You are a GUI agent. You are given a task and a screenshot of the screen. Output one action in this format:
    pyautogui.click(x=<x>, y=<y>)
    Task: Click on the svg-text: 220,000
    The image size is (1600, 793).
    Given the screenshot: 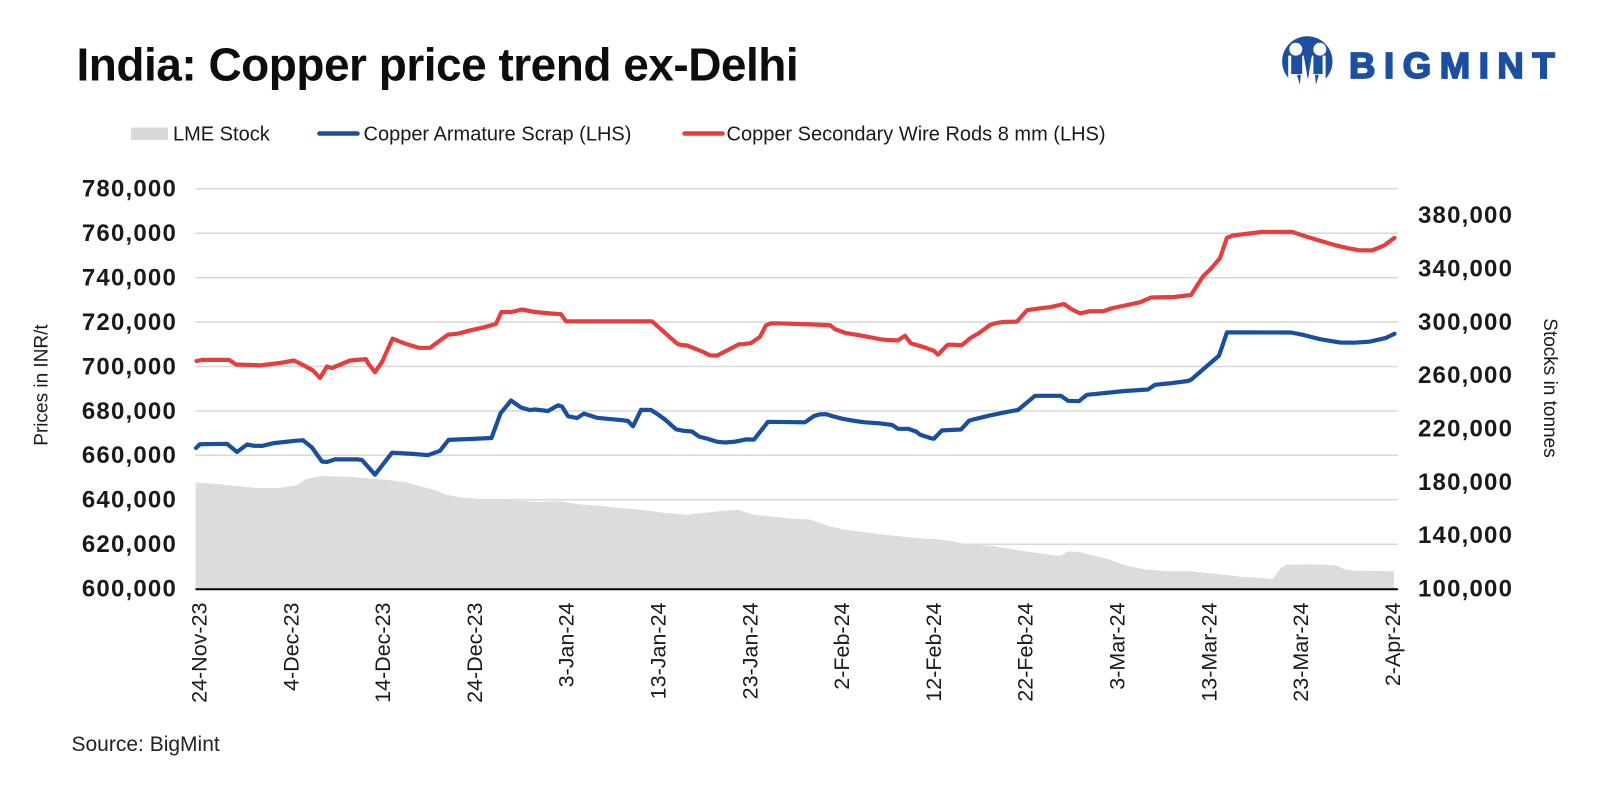 What is the action you would take?
    pyautogui.click(x=1465, y=429)
    